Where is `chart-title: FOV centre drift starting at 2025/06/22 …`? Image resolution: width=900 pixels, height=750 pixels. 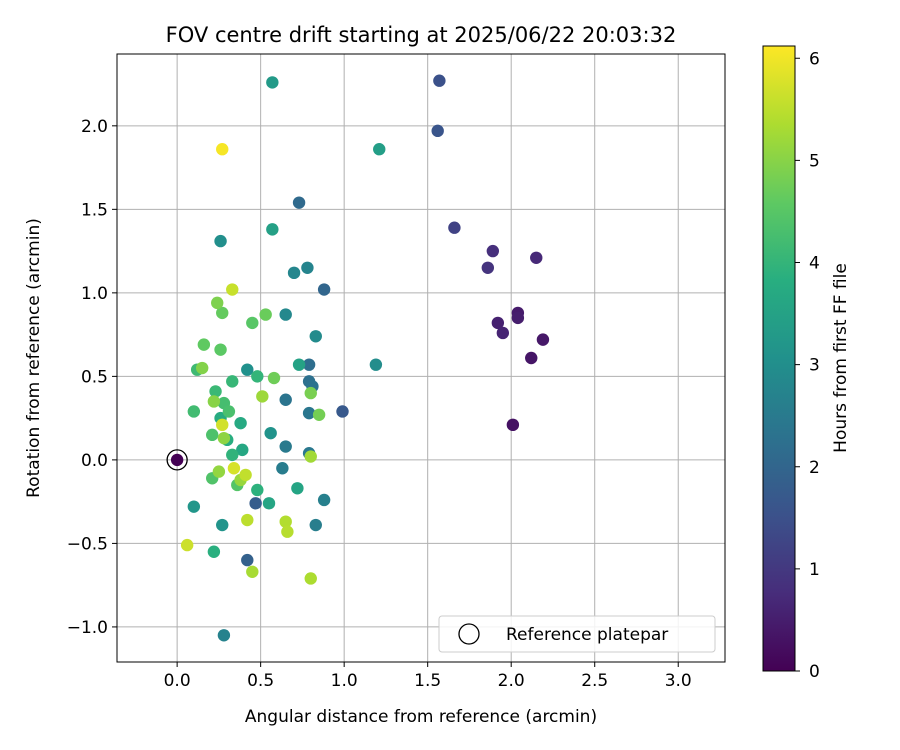 chart-title: FOV centre drift starting at 2025/06/22 … is located at coordinates (421, 35).